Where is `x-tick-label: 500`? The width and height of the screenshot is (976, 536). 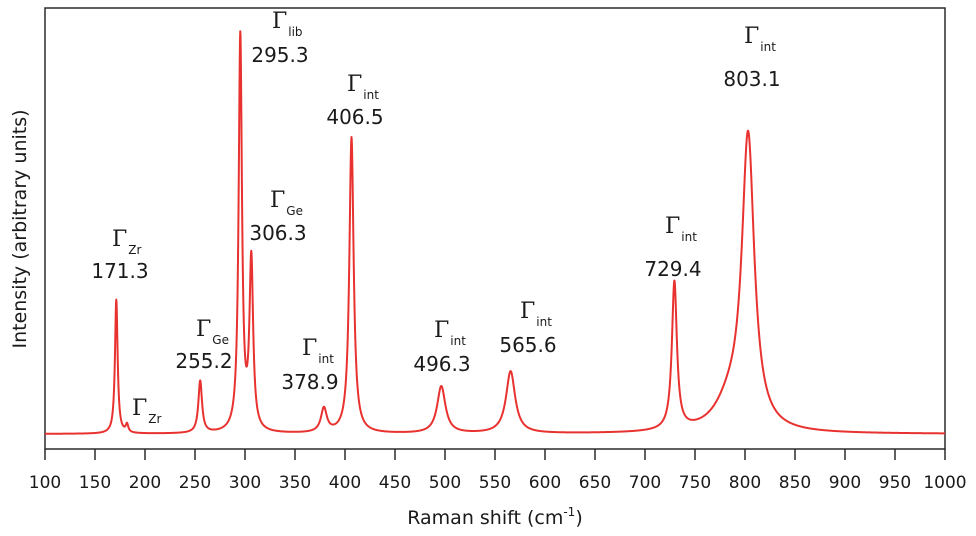 x-tick-label: 500 is located at coordinates (445, 483).